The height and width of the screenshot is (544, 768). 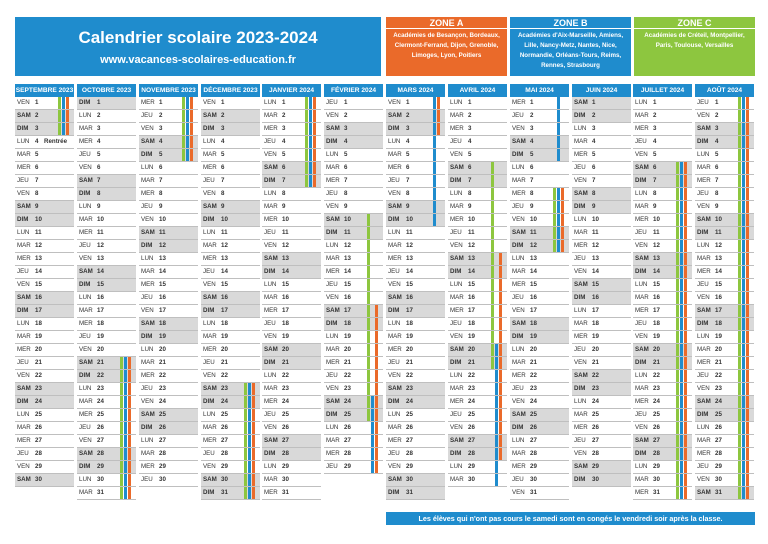 I want to click on day-row: VEN 12, so click(x=291, y=246).